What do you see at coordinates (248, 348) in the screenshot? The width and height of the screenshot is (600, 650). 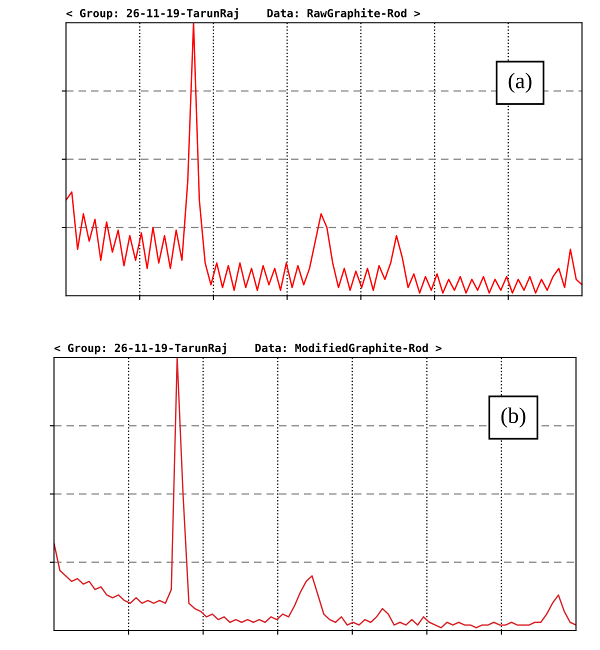 I see `chart-title: < Group: 26-11-19-TarunRaj Data: ModifiedGraphite-Rod >` at bounding box center [248, 348].